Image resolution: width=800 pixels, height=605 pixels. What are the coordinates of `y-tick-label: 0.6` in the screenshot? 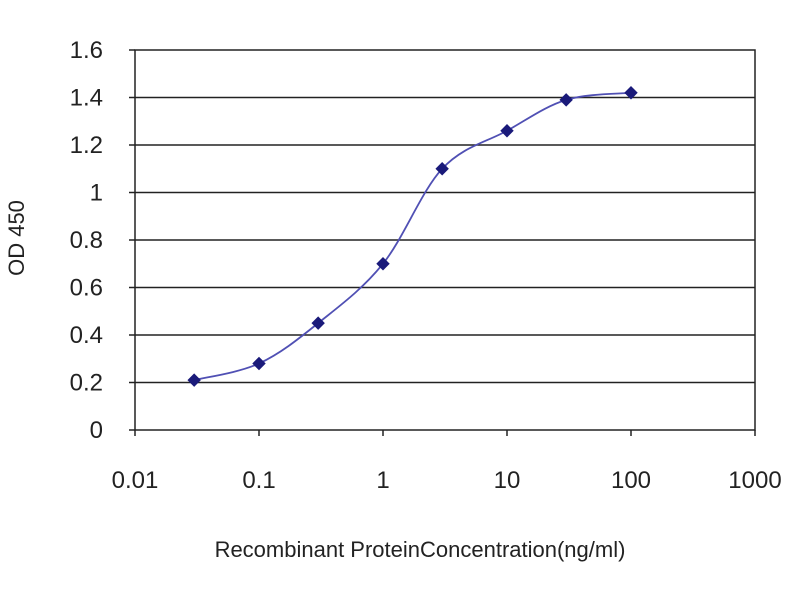 It's located at (86, 288).